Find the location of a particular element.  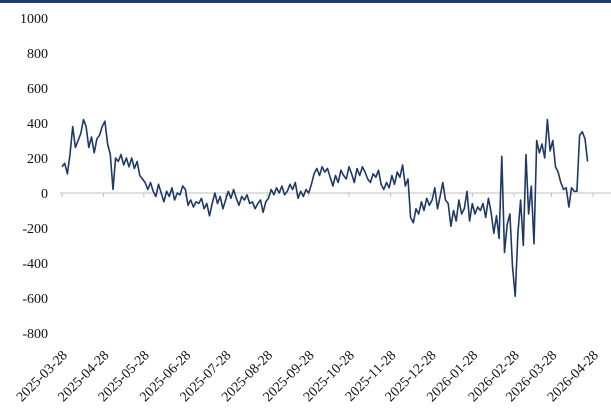

top-rule is located at coordinates (305, 1).